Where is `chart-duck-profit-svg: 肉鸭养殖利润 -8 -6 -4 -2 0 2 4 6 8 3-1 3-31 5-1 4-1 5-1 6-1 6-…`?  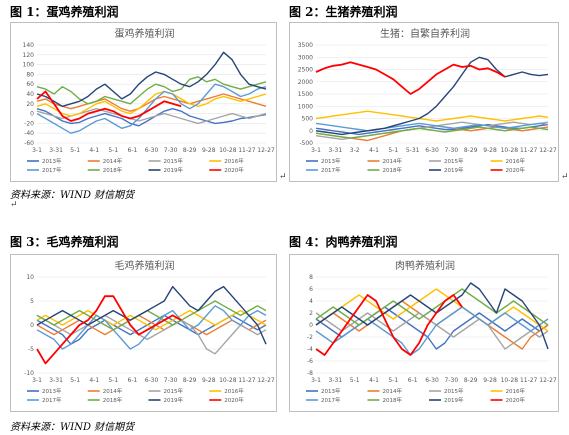
chart-duck-profit-svg: 肉鸭养殖利润 -8 -6 -4 -2 0 2 4 6 8 3-1 3-31 5-1 4-1 5-1 6-1 6-… is located at coordinates (431, 331).